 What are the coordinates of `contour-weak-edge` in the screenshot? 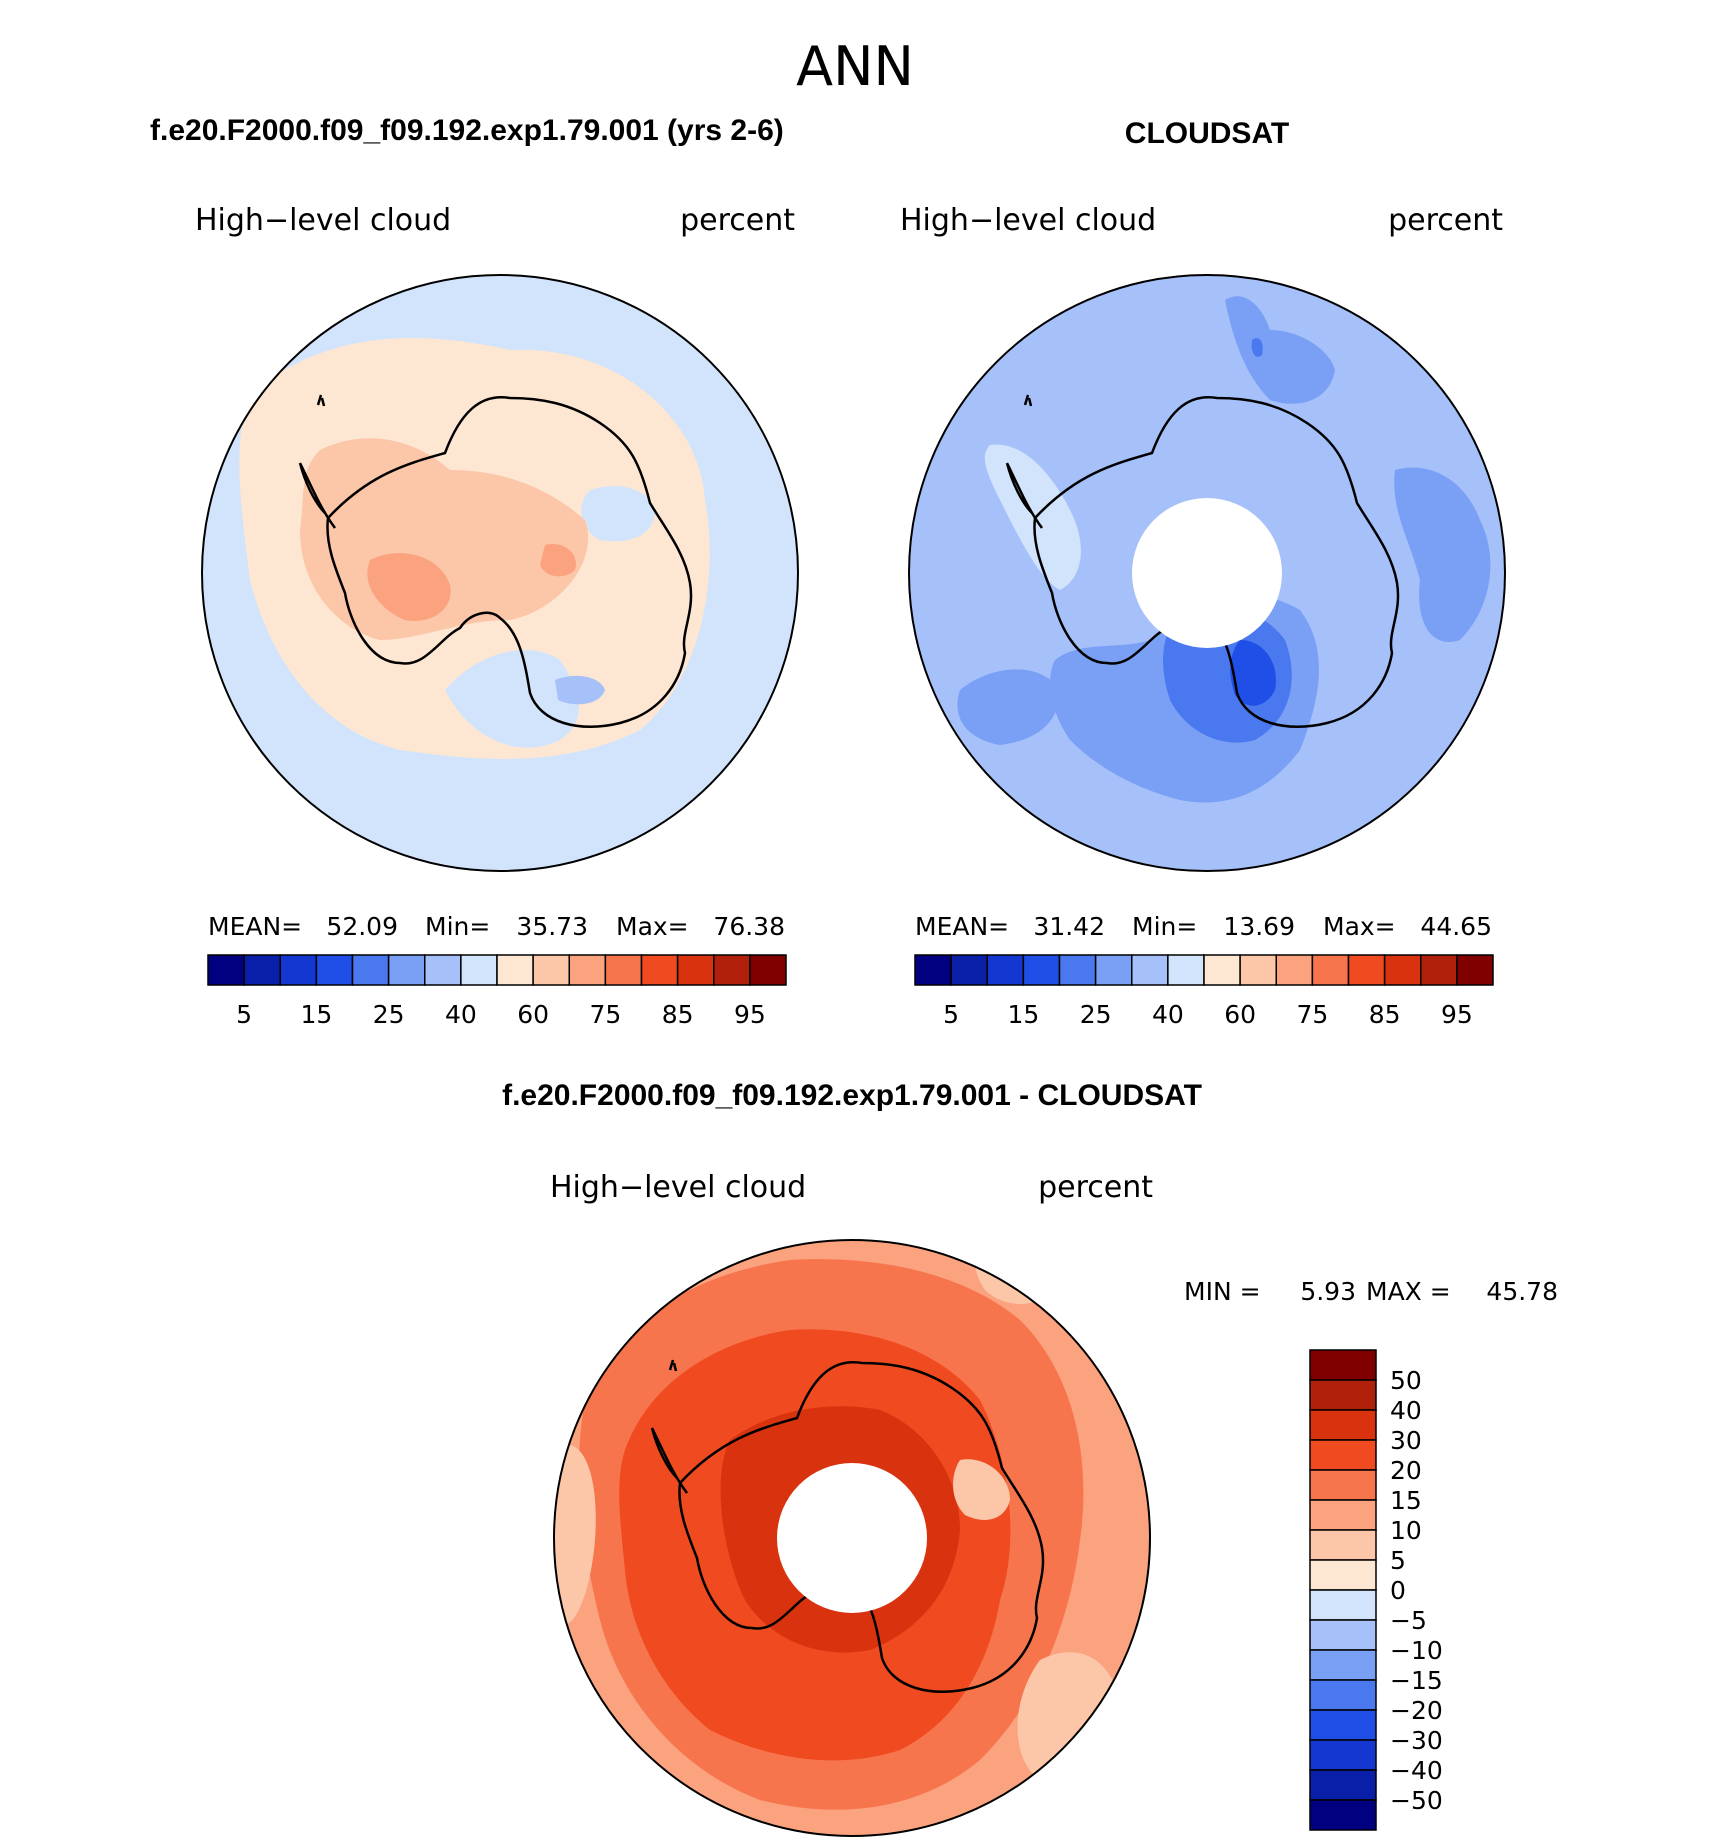 It's located at (1068, 1716).